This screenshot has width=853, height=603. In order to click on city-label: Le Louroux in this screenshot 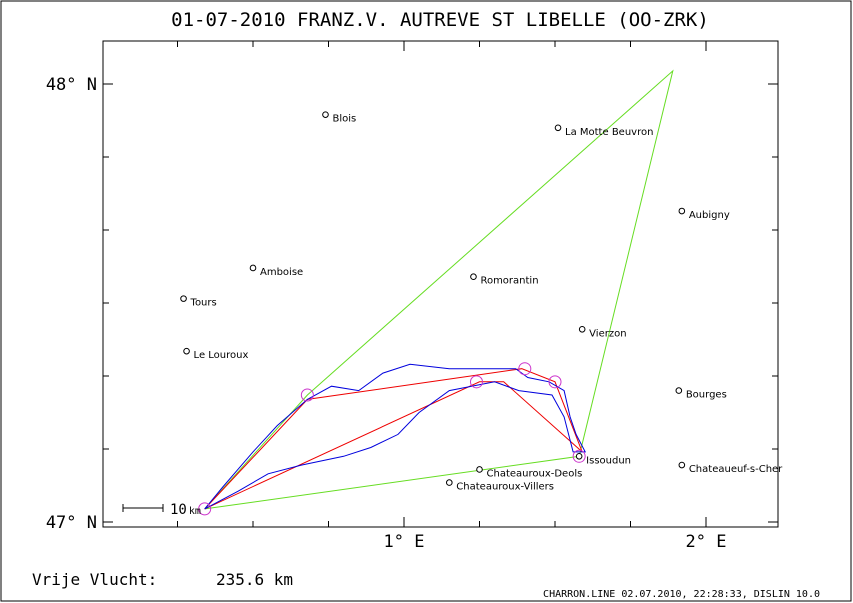, I will do `click(221, 355)`.